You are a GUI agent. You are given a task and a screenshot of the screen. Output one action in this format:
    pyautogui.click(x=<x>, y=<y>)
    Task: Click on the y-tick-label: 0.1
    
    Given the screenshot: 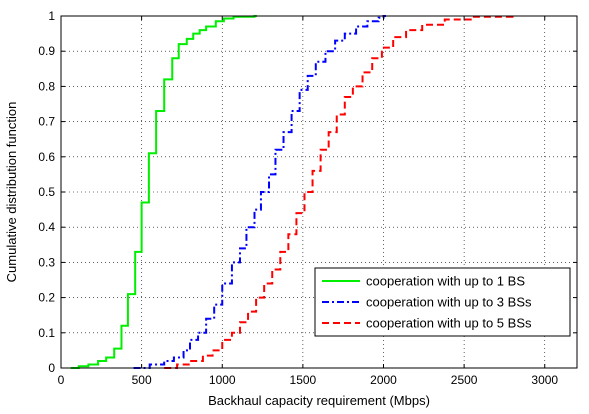 What is the action you would take?
    pyautogui.click(x=46, y=333)
    